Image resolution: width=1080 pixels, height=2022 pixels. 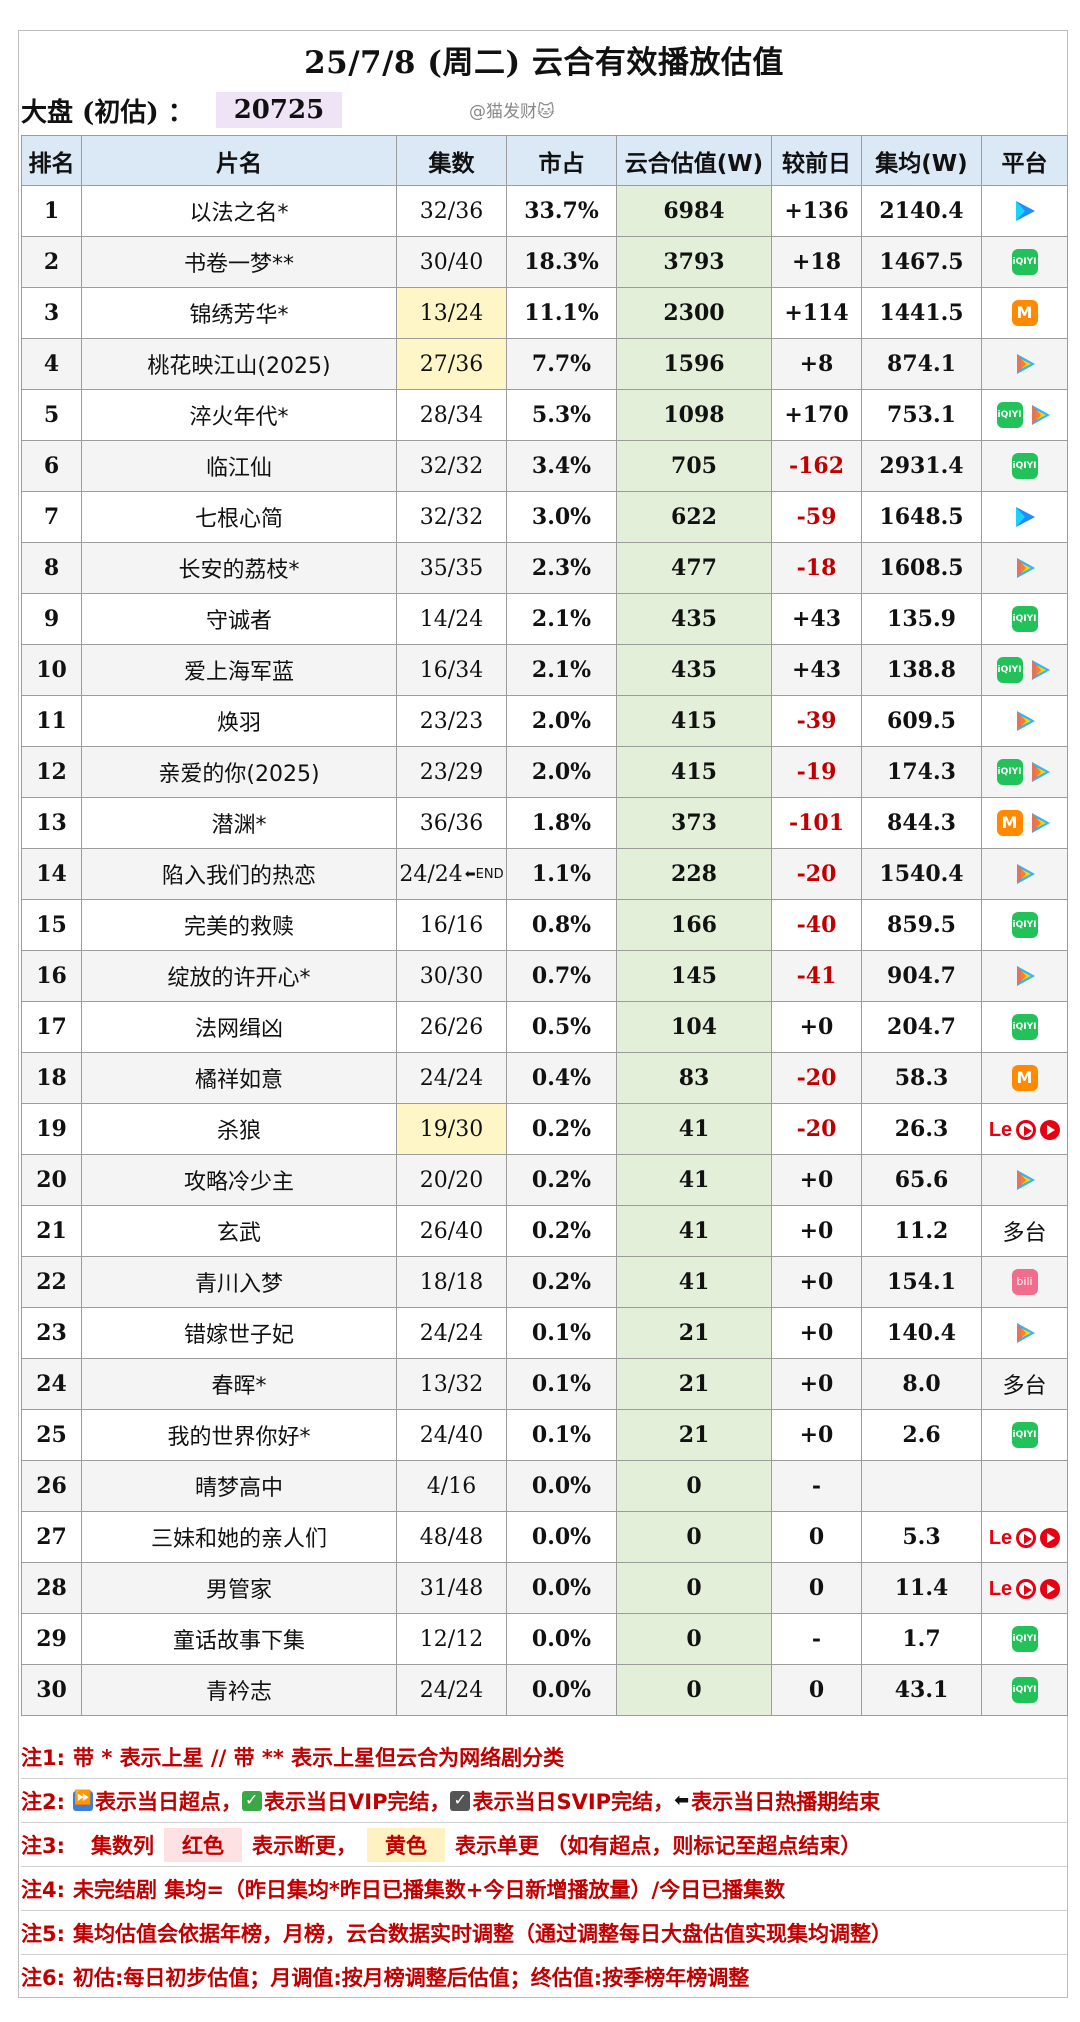 I want to click on cell-average: 11.2, so click(x=921, y=1231).